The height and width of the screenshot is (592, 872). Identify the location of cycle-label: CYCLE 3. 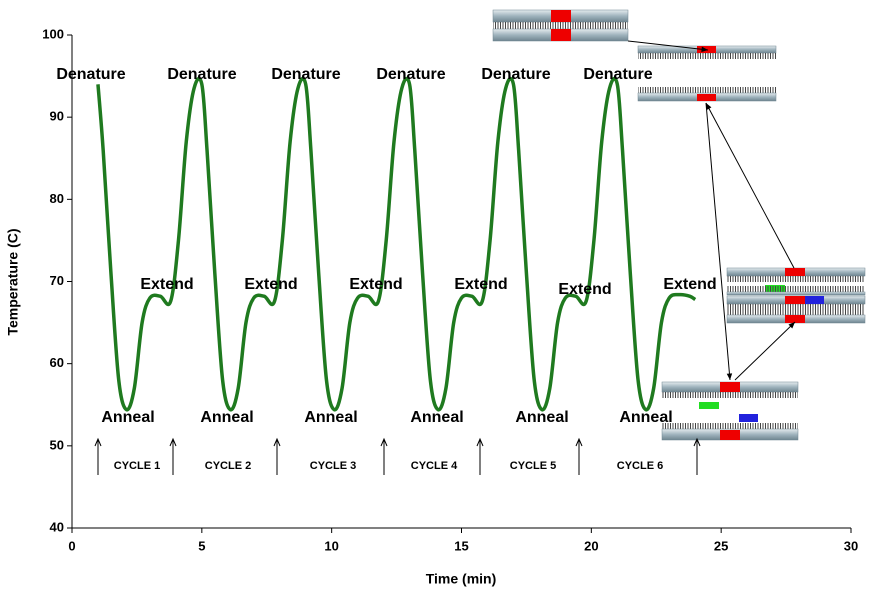
(333, 466).